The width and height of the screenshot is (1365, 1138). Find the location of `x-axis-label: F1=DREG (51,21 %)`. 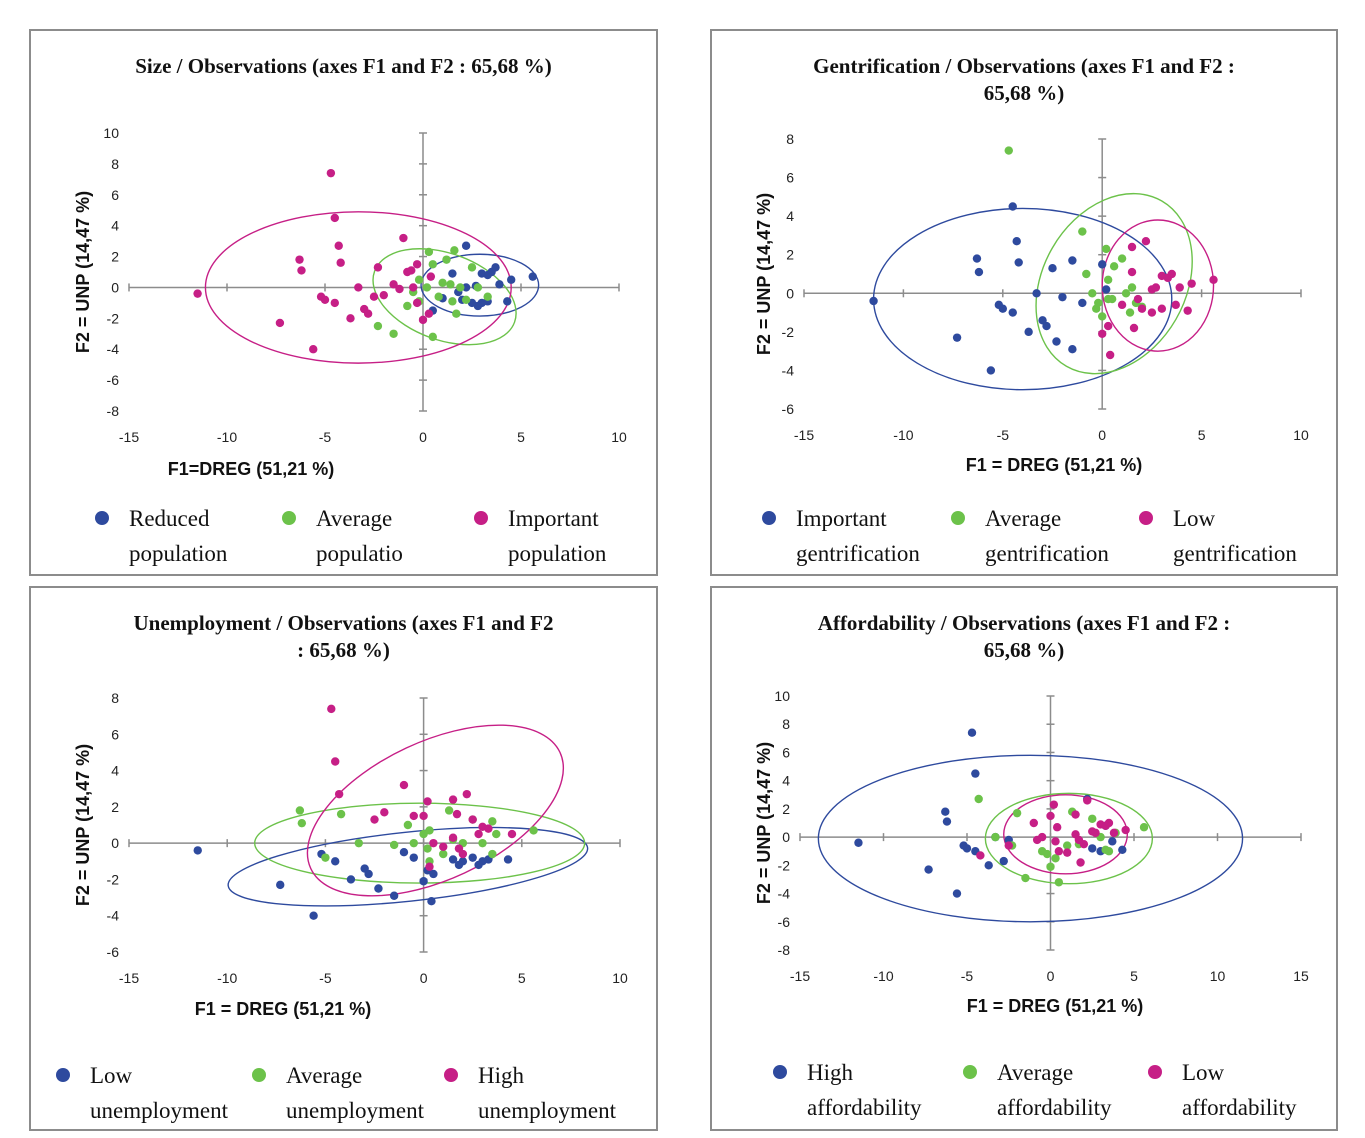

x-axis-label: F1=DREG (51,21 %) is located at coordinates (251, 469).